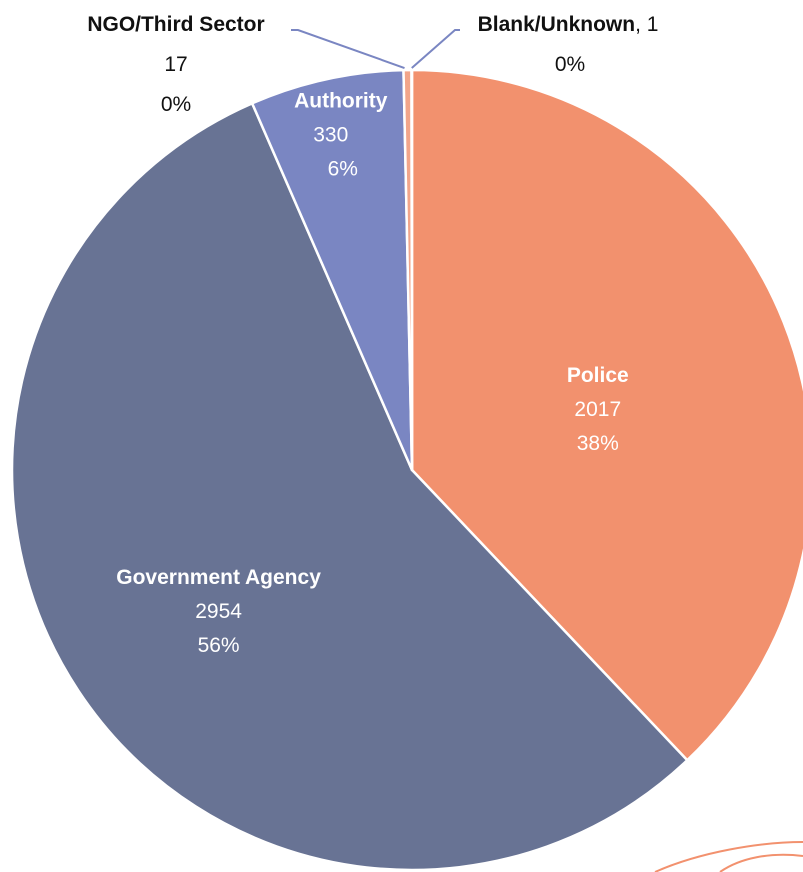 The image size is (803, 872). What do you see at coordinates (218, 611) in the screenshot?
I see `slice-label-value-government-agency: 2954` at bounding box center [218, 611].